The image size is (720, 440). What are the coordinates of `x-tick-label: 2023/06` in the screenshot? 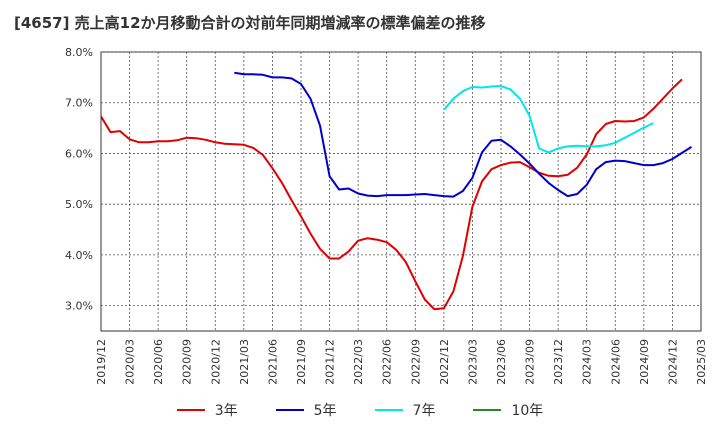 It's located at (501, 362).